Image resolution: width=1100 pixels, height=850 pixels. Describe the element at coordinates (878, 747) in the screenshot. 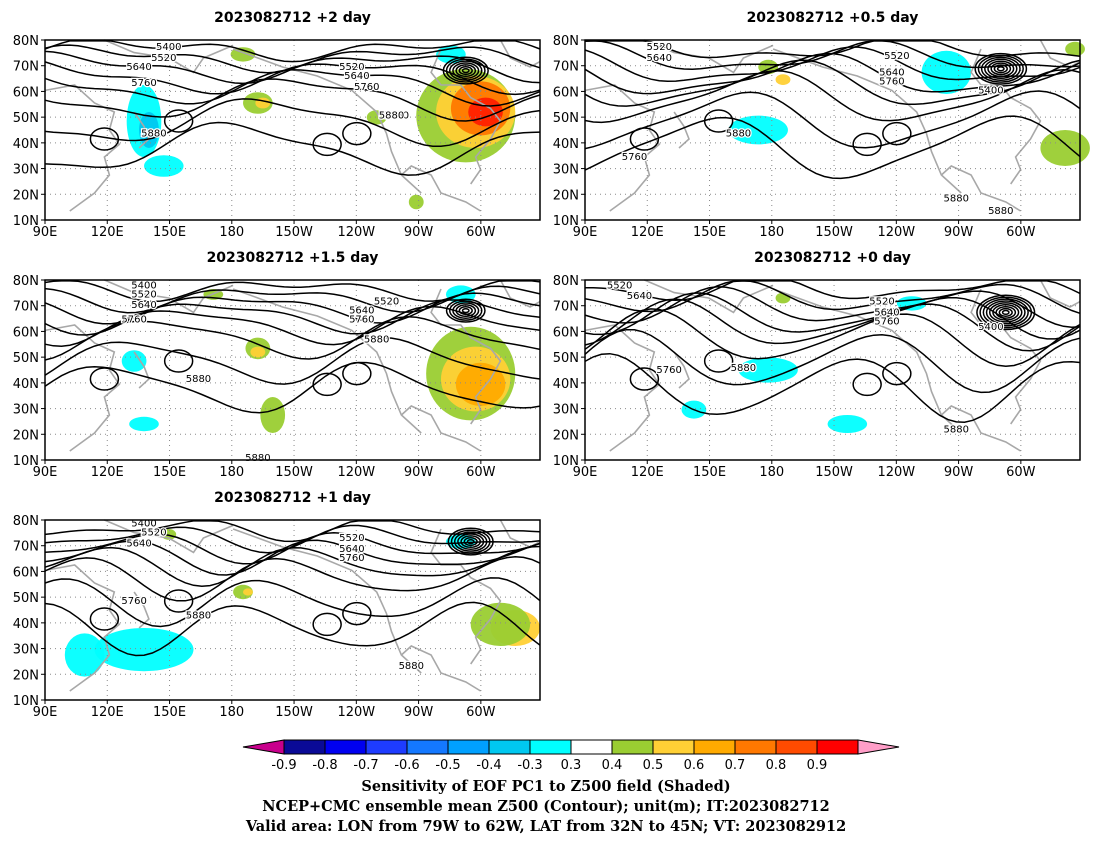

I see `colorbar-arrow-right` at that location.